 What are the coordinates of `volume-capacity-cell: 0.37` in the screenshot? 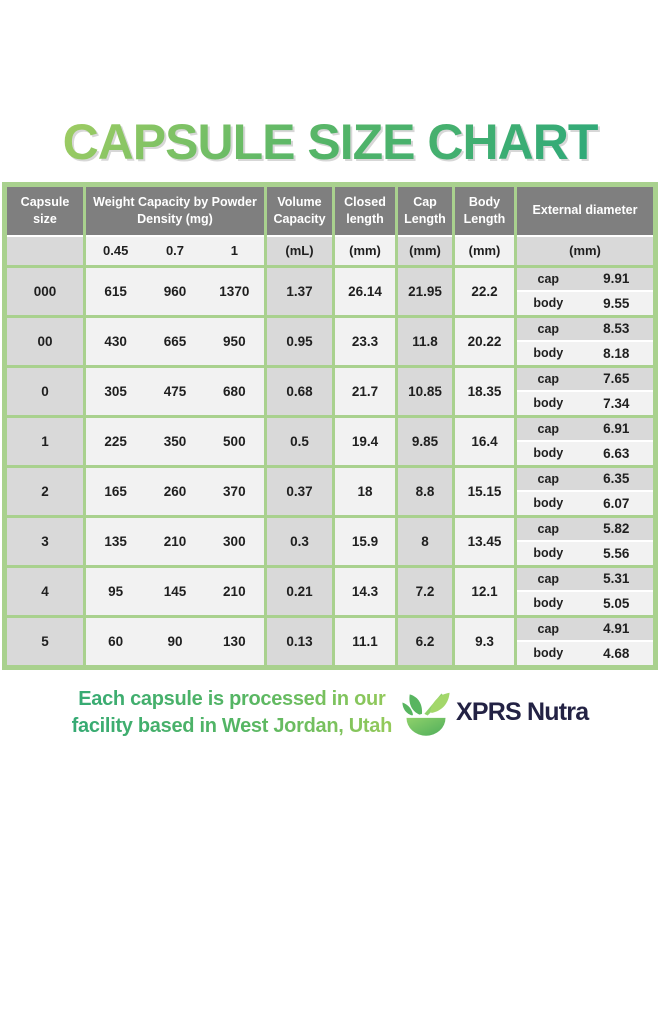 It's located at (299, 491).